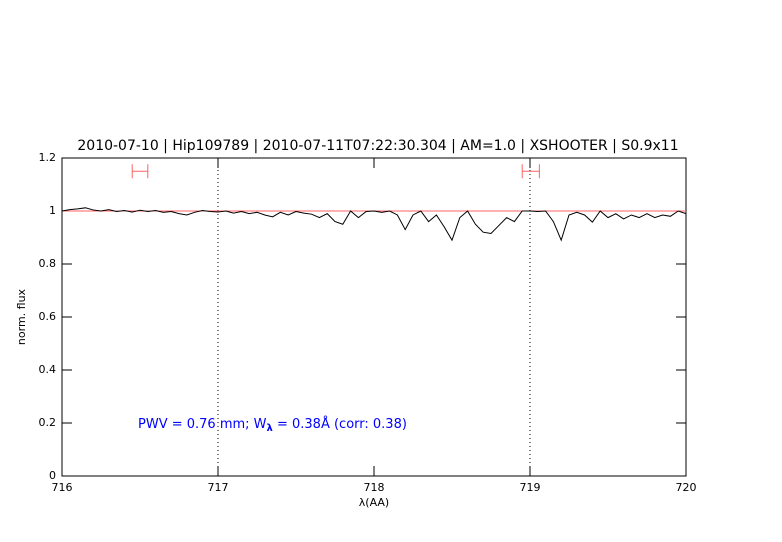 Image resolution: width=782 pixels, height=542 pixels. I want to click on y-tick-label: 0.4, so click(48, 369).